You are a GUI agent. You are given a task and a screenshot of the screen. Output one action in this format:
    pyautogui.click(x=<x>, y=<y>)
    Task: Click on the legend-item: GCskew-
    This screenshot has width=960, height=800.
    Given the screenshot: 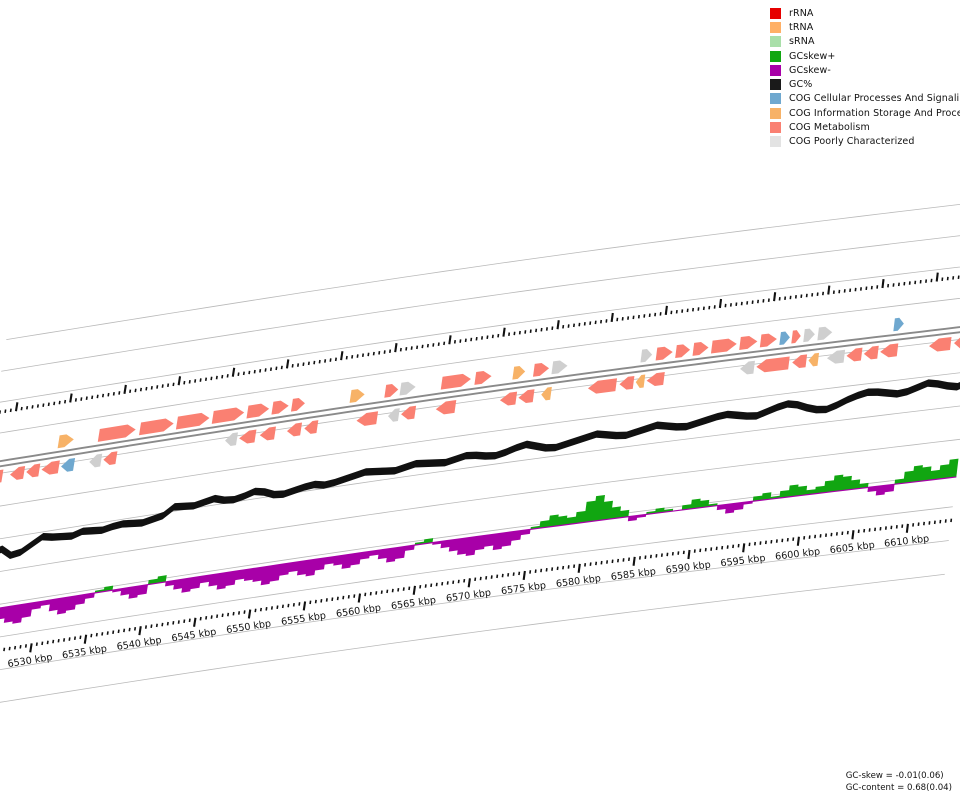 What is the action you would take?
    pyautogui.click(x=865, y=70)
    